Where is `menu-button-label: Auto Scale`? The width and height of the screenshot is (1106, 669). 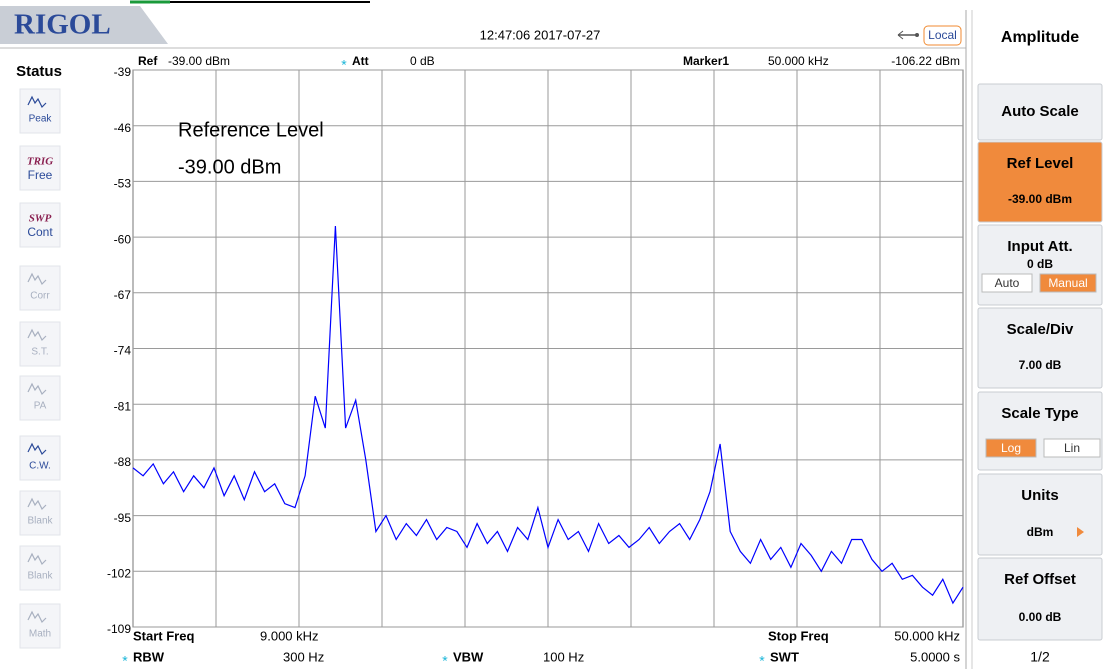
menu-button-label: Auto Scale is located at coordinates (1040, 111).